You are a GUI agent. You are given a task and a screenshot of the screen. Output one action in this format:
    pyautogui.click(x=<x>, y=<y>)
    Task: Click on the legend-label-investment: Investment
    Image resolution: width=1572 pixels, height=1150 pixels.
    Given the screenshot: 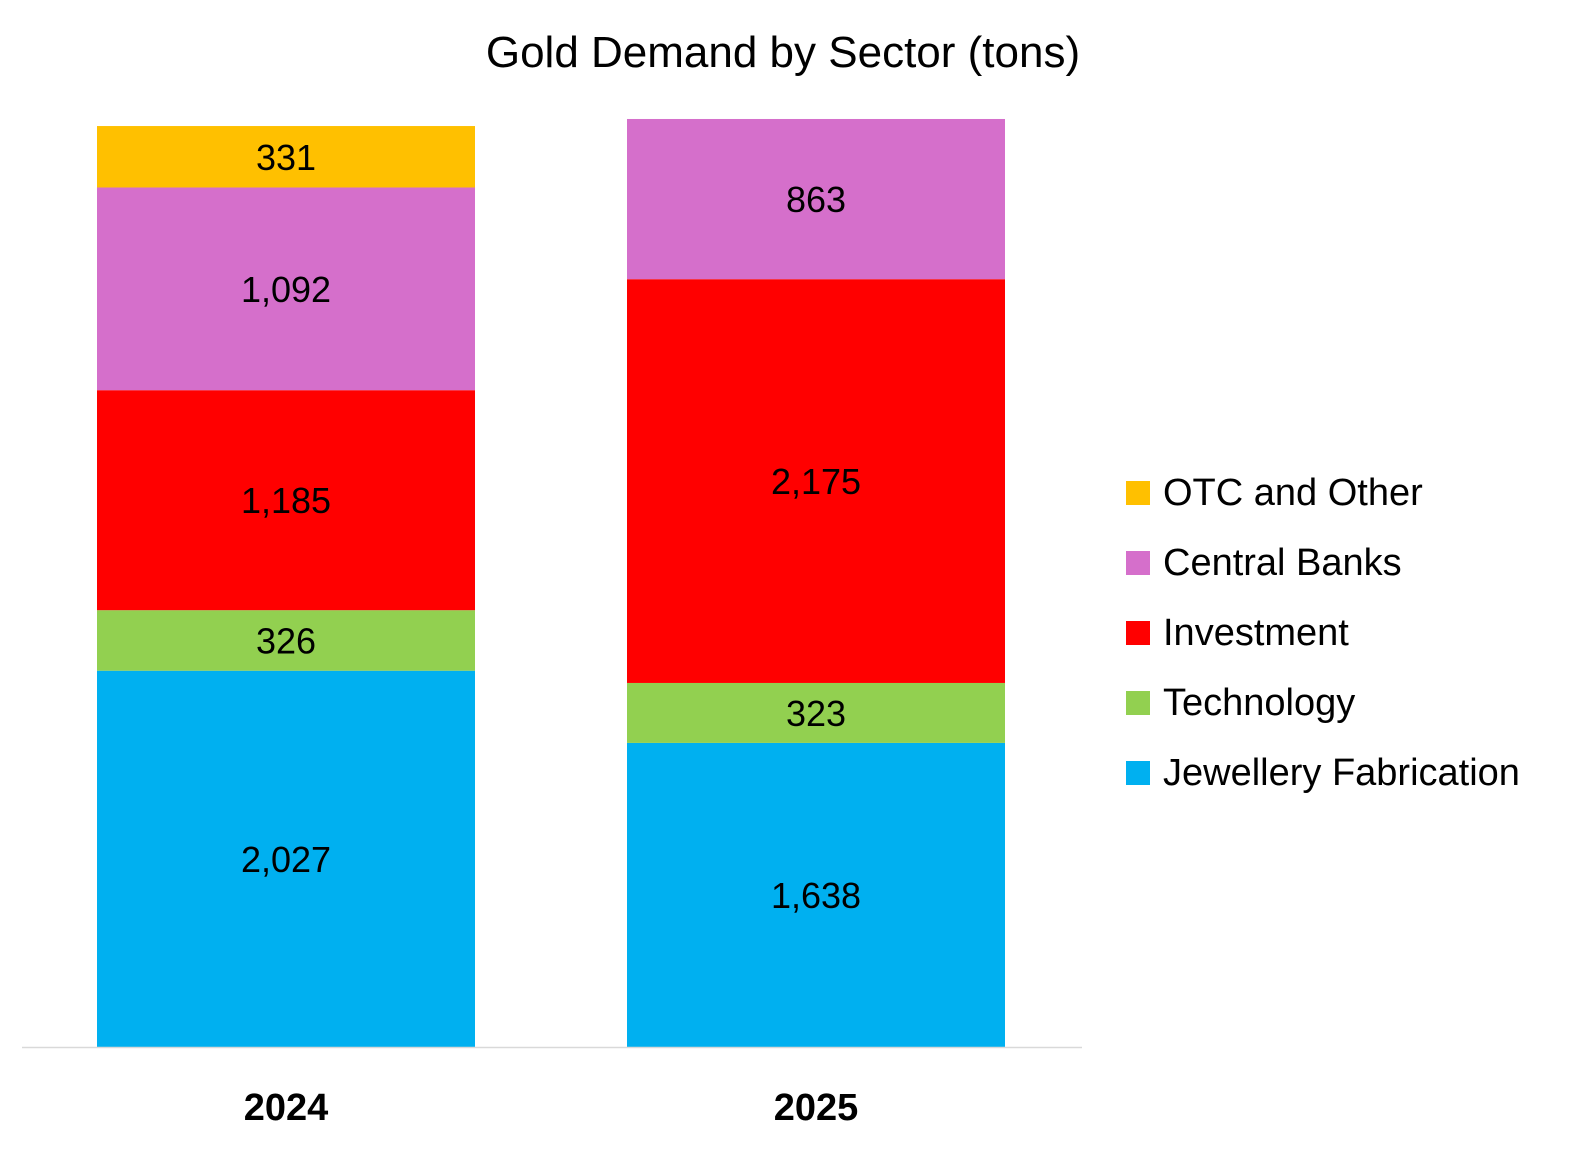 What is the action you would take?
    pyautogui.click(x=1256, y=632)
    